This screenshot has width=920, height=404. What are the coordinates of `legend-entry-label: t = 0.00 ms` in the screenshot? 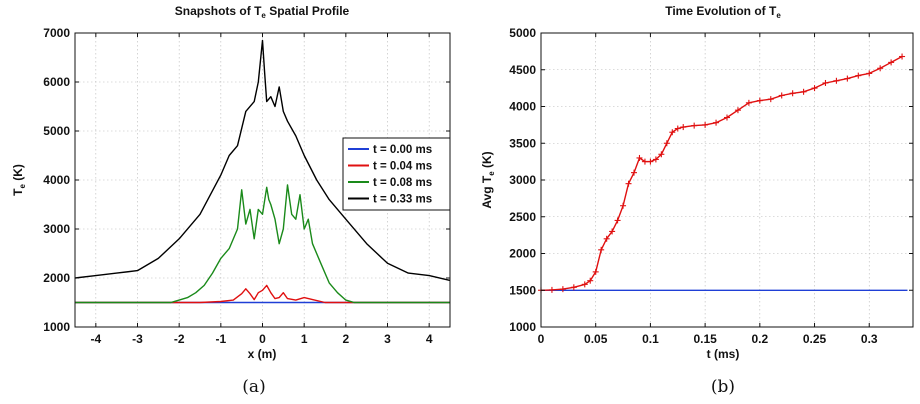 It's located at (402, 150).